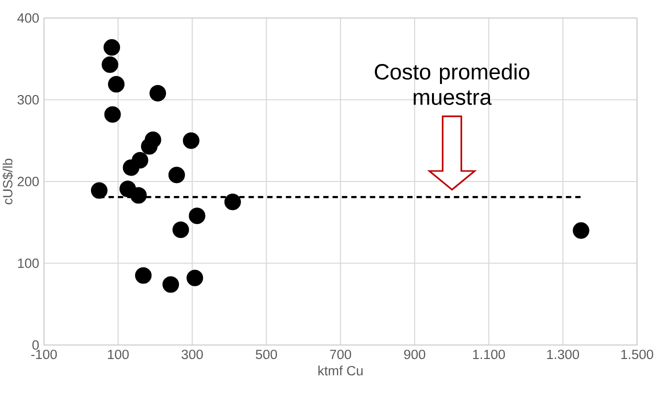 The height and width of the screenshot is (410, 663). Describe the element at coordinates (563, 355) in the screenshot. I see `x-tick-label: 1.300` at that location.